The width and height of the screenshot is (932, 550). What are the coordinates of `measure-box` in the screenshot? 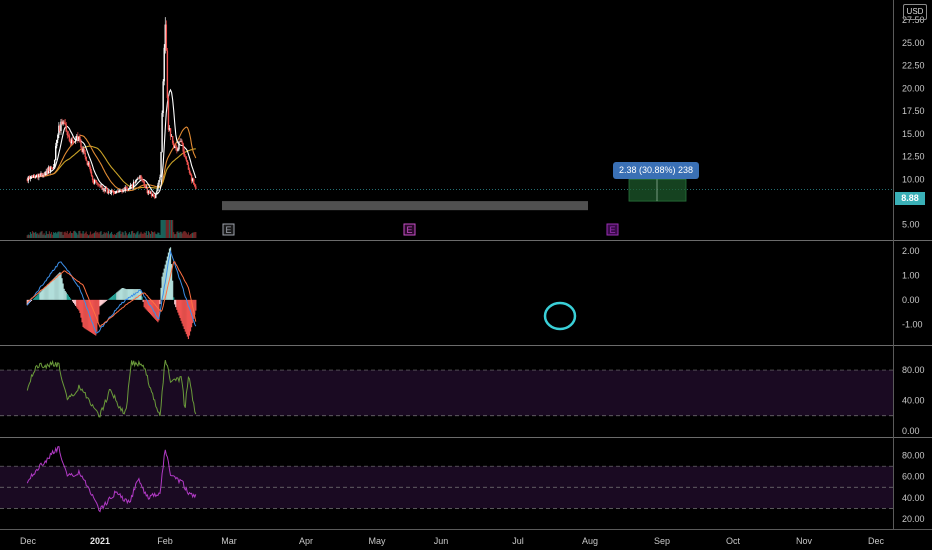 It's located at (657, 190).